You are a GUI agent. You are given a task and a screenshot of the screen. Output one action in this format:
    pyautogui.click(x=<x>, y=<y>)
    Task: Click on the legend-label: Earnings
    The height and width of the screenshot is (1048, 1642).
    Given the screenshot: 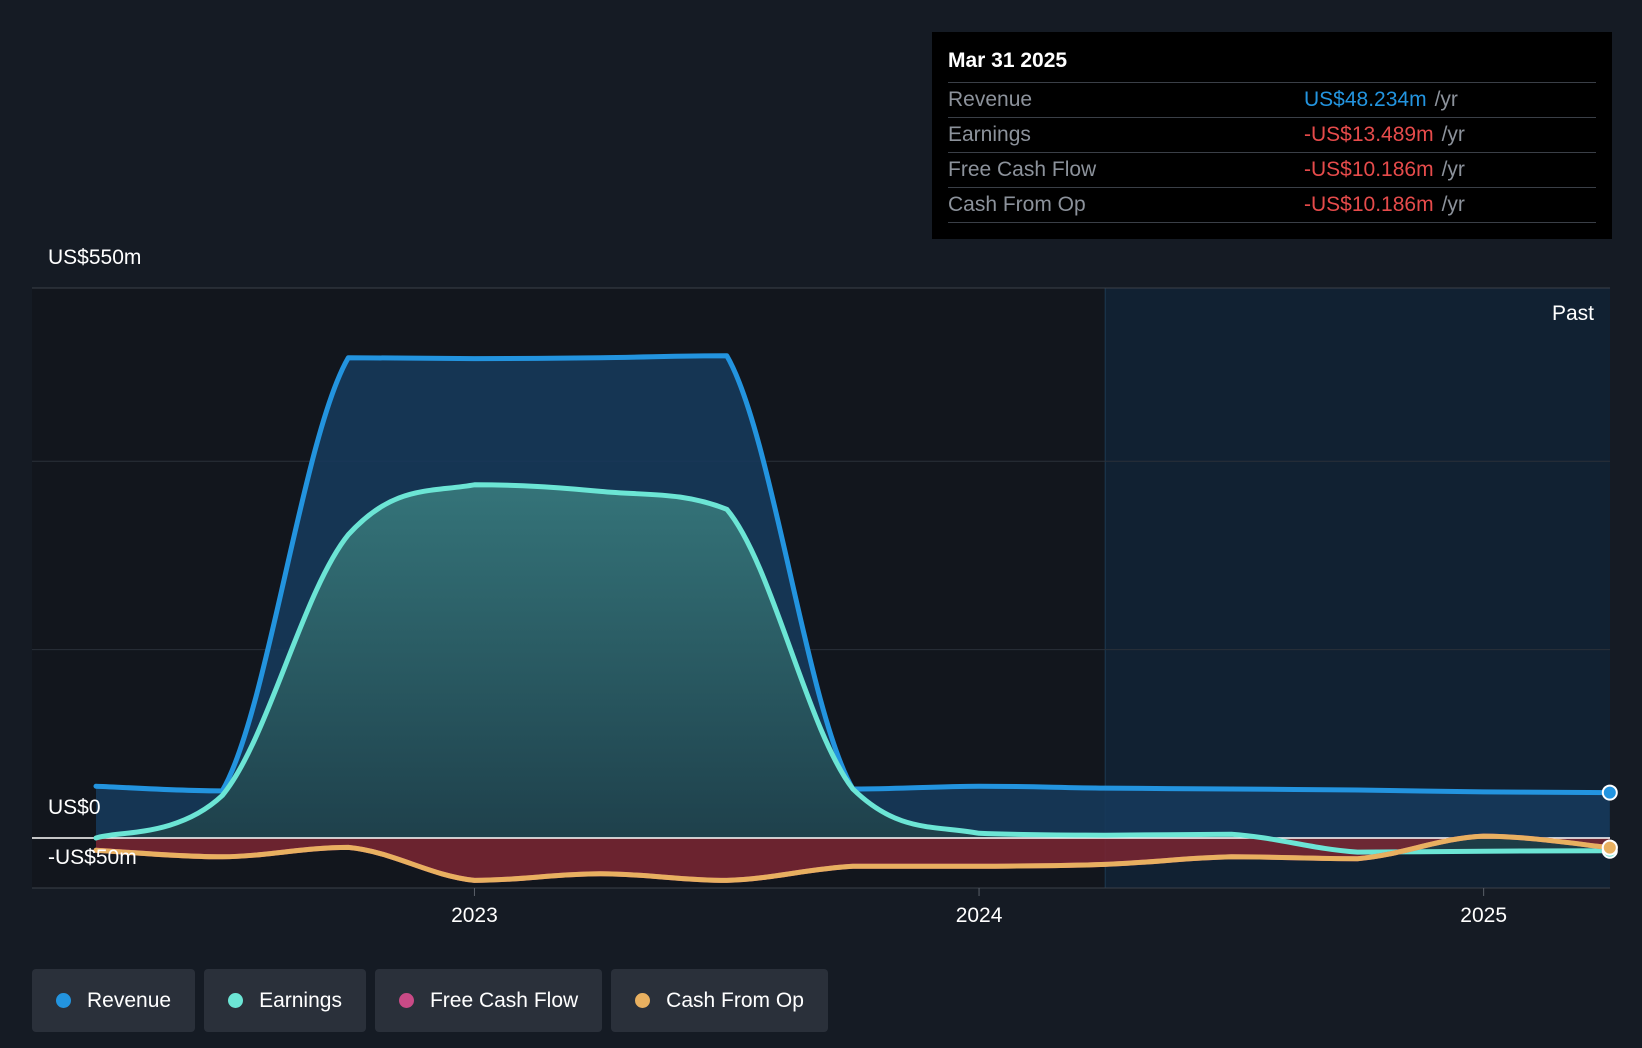 What is the action you would take?
    pyautogui.click(x=300, y=1000)
    